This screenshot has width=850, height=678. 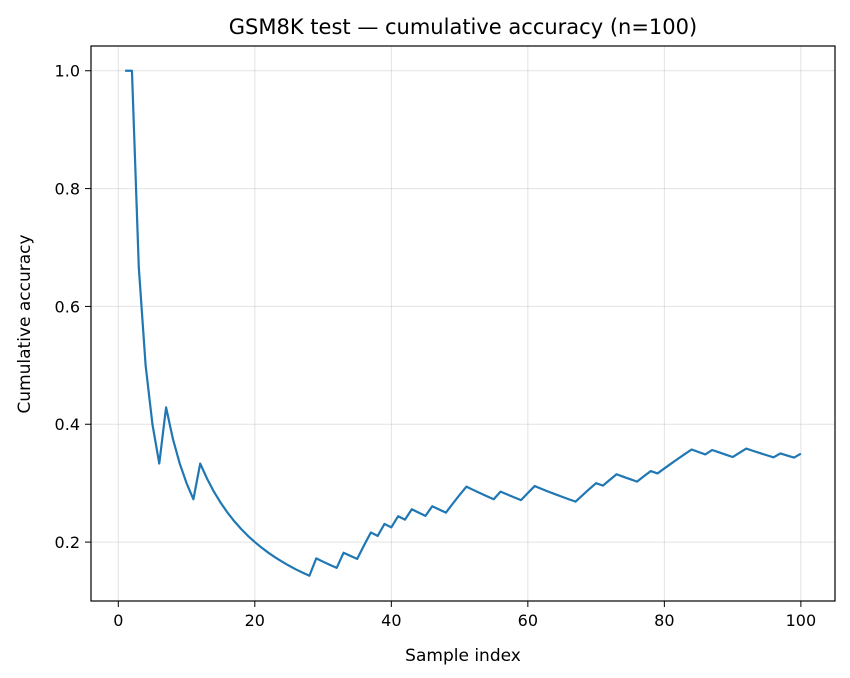 I want to click on x-tick-label: 0, so click(x=118, y=620).